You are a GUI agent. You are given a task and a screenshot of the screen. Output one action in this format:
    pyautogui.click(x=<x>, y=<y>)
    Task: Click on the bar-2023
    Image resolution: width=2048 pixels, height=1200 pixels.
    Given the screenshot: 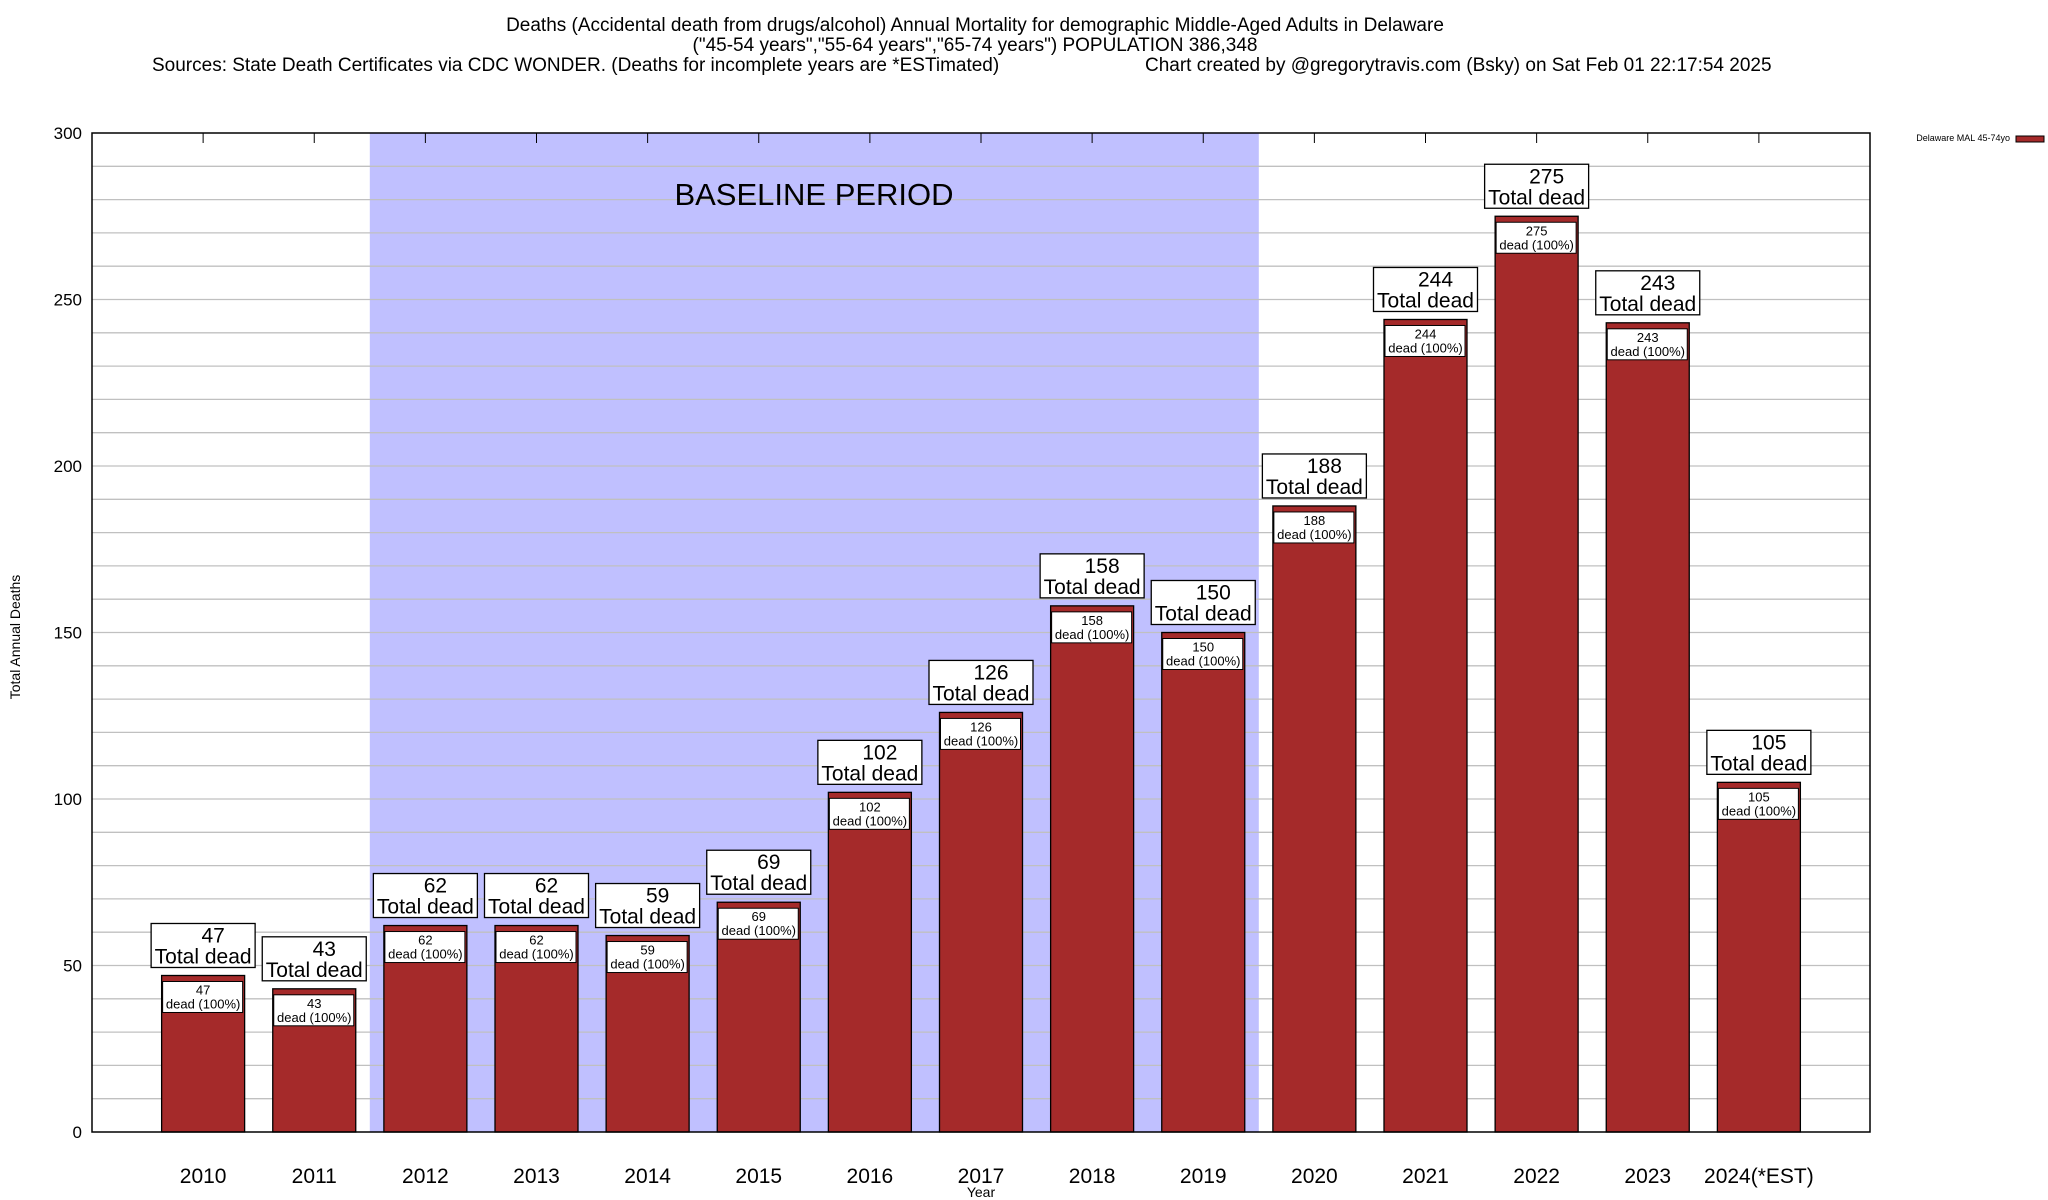 What is the action you would take?
    pyautogui.click(x=1647, y=727)
    